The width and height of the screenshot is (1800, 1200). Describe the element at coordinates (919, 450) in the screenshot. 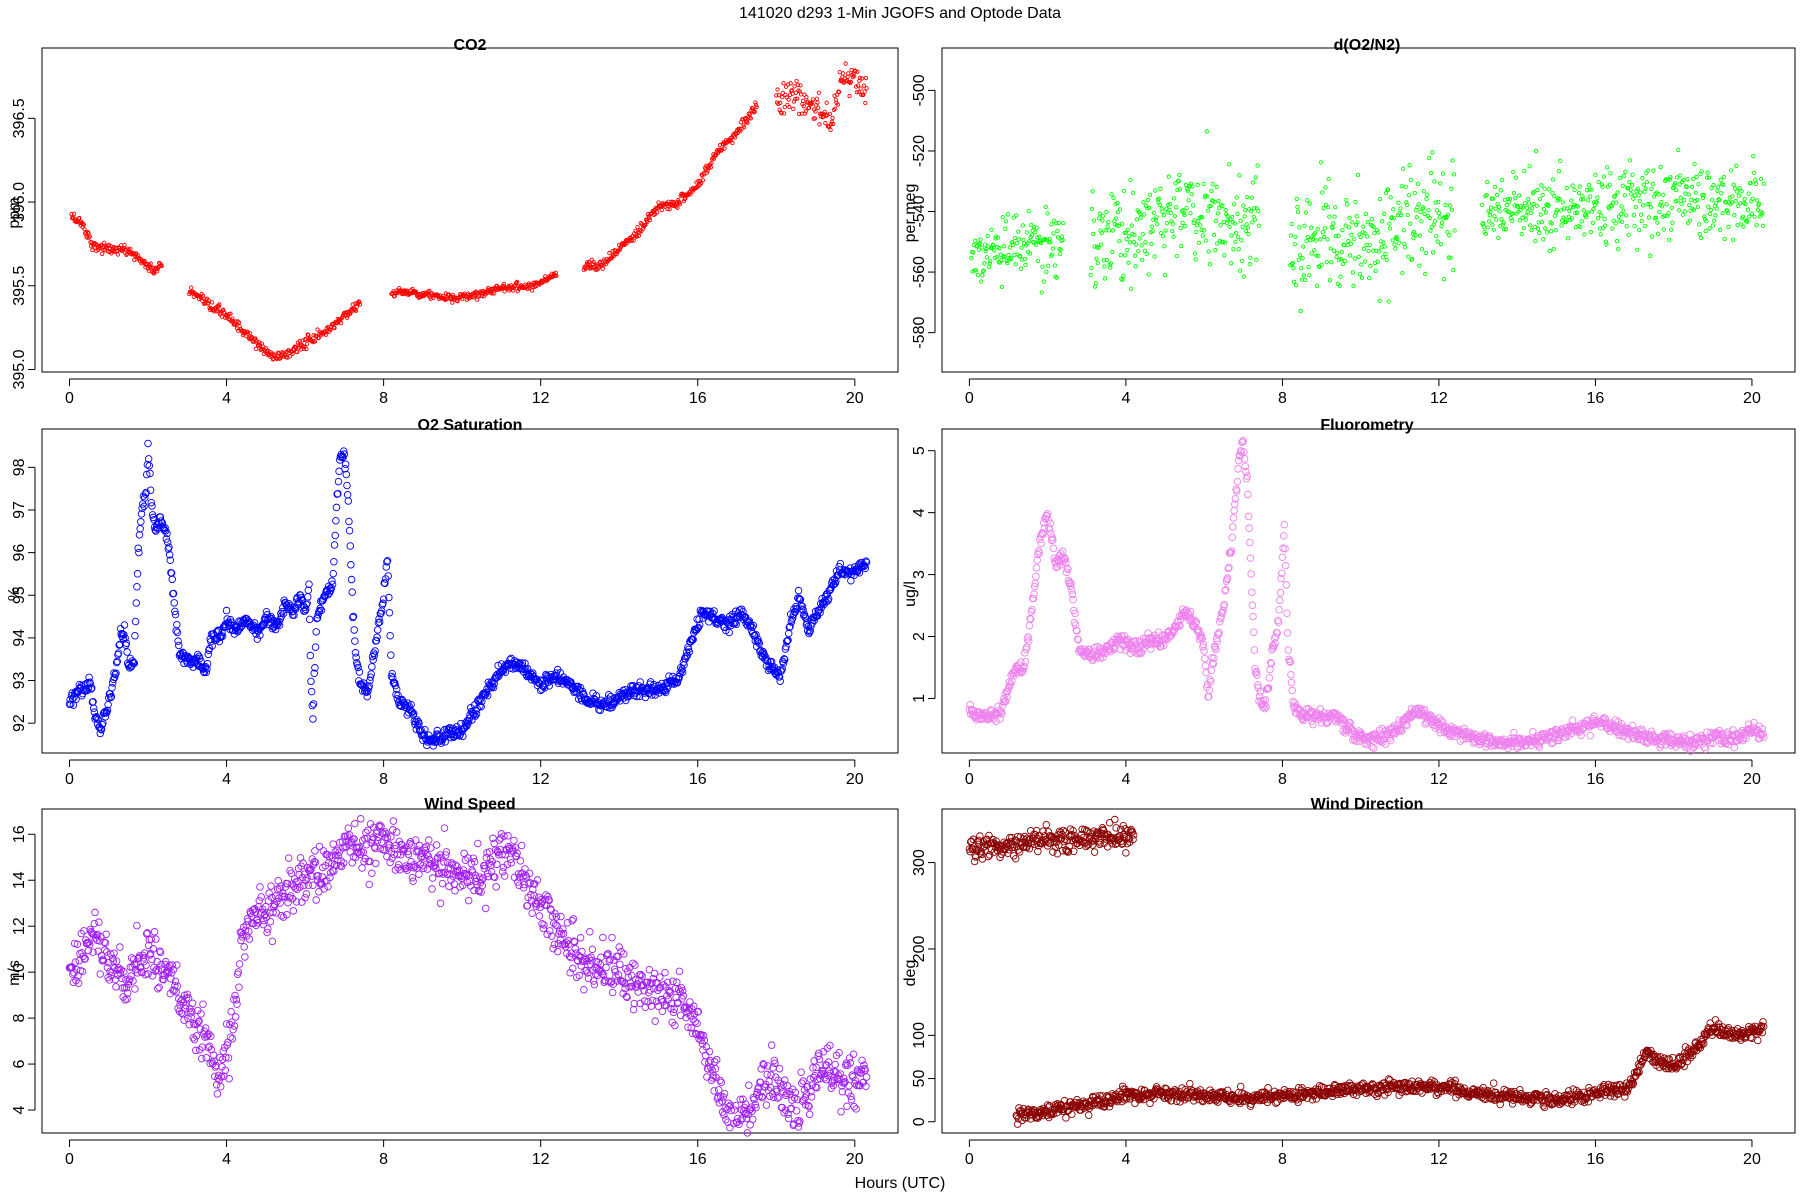

I see `y-tick-label: 5` at that location.